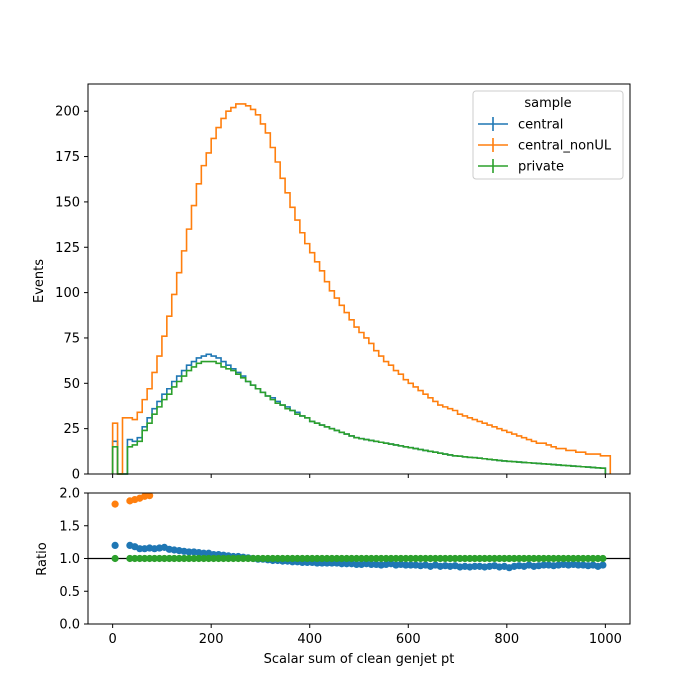 The width and height of the screenshot is (700, 700). I want to click on main-y-tick-label: 25, so click(71, 429).